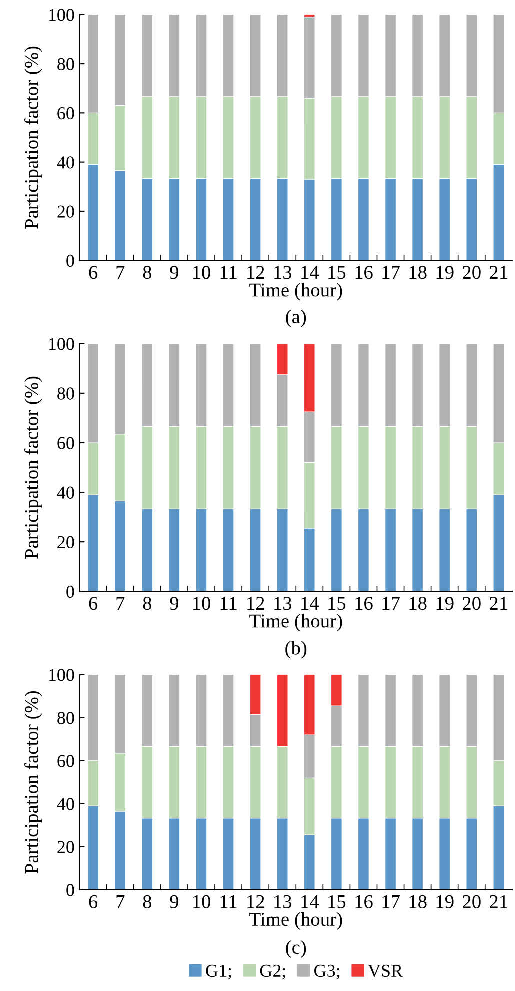 The height and width of the screenshot is (991, 515). Describe the element at coordinates (296, 949) in the screenshot. I see `text: (c)` at that location.